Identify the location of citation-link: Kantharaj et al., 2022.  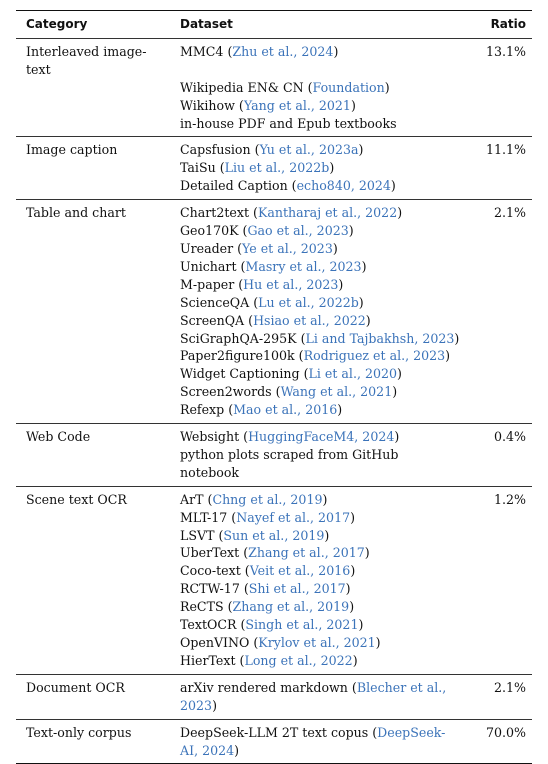
(327, 213).